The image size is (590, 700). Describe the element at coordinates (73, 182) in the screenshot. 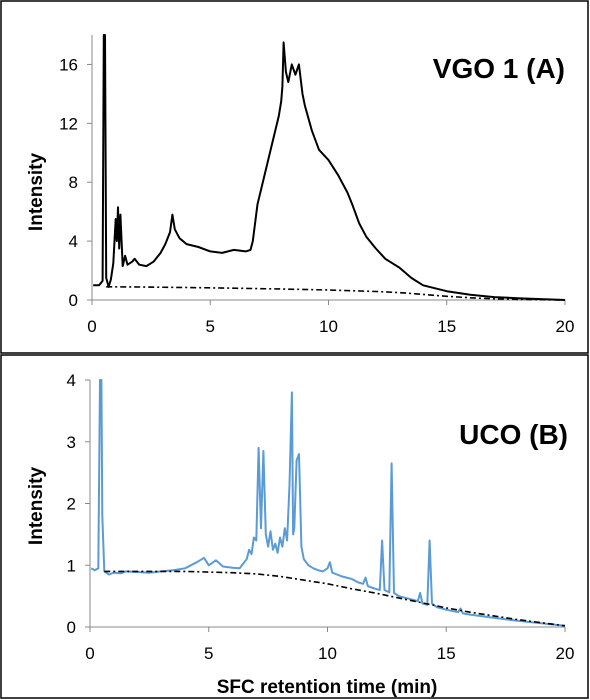

I see `y-tick-label: 8` at that location.